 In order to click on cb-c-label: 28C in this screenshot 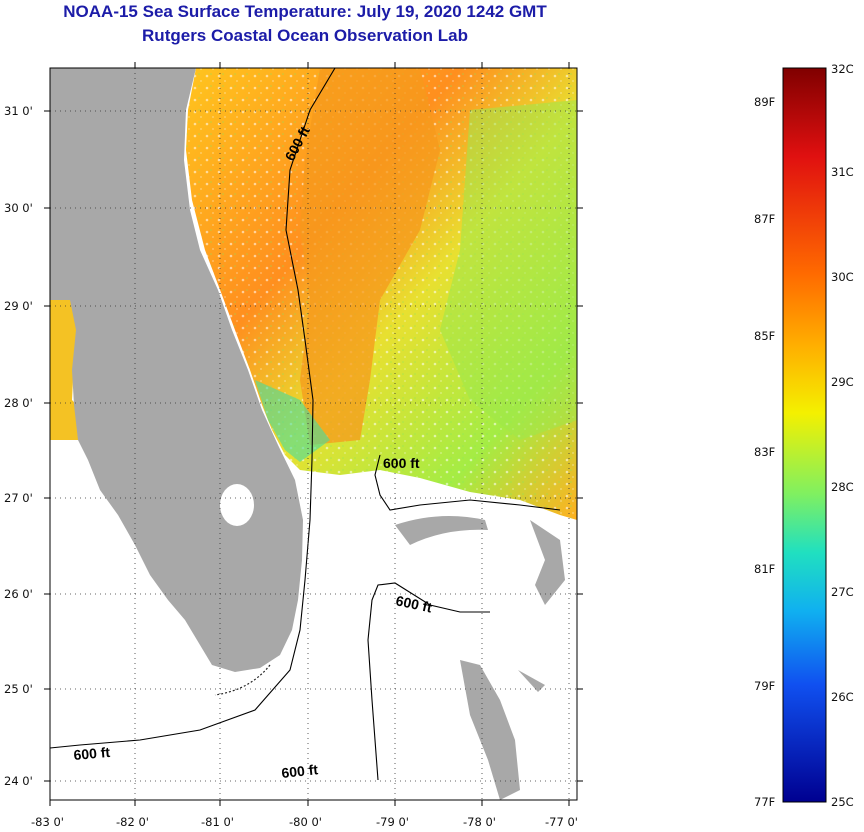, I will do `click(842, 487)`.